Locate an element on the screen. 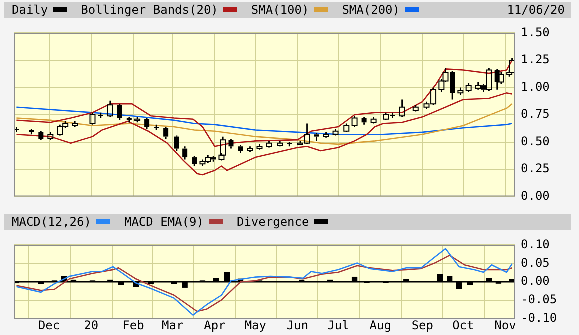 Image resolution: width=579 pixels, height=335 pixels. legend-label: MACD(12,26) is located at coordinates (52, 222).